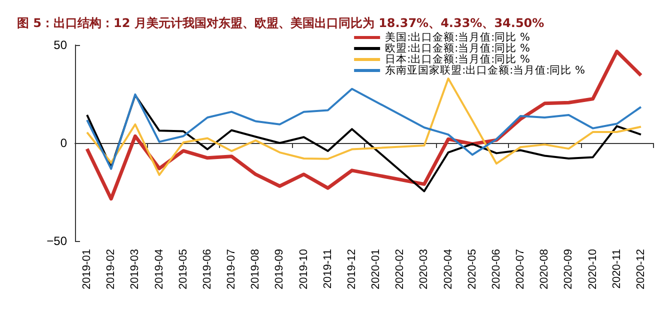 The height and width of the screenshot is (336, 668). I want to click on x-tick-label: 2020-05, so click(472, 269).